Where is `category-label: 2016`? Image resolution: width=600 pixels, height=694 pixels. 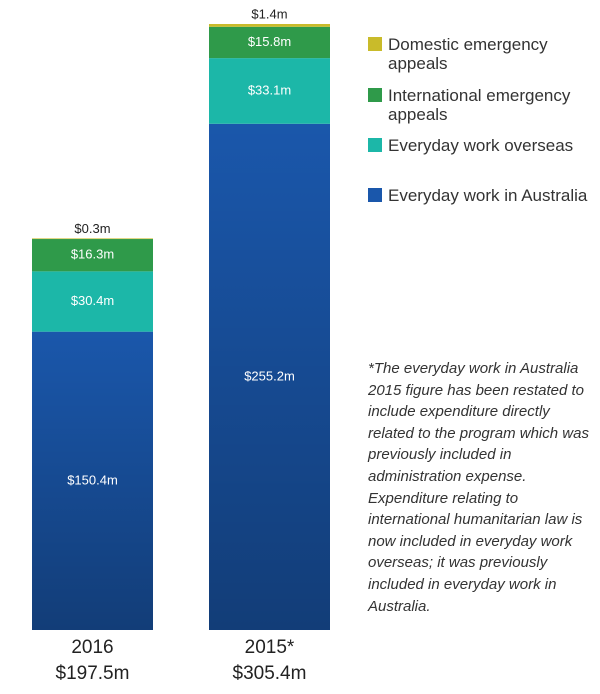
category-label: 2016 is located at coordinates (92, 647).